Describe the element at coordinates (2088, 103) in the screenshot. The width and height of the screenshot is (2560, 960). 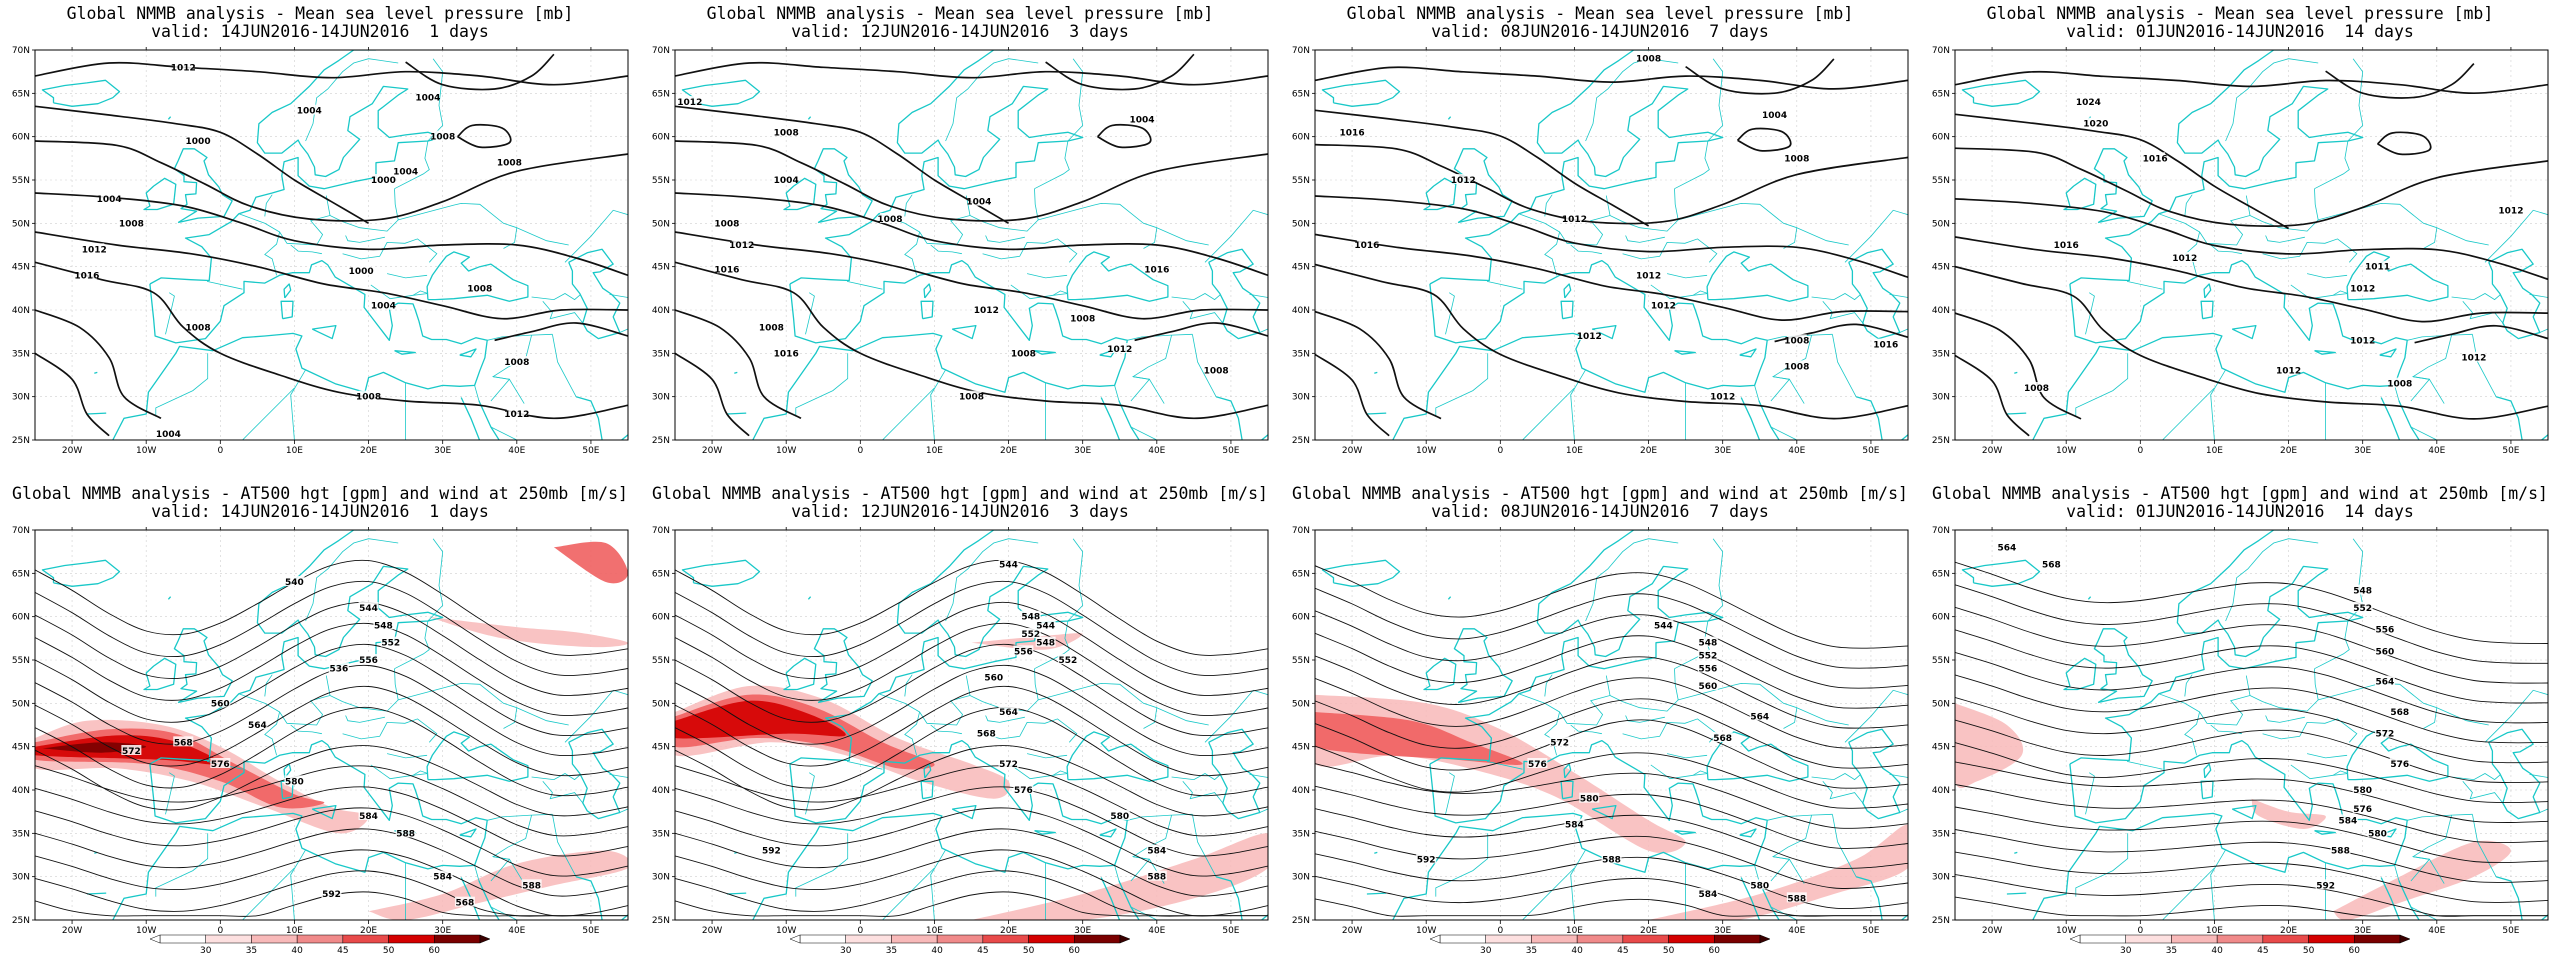
I see `contour-label: 1024` at that location.